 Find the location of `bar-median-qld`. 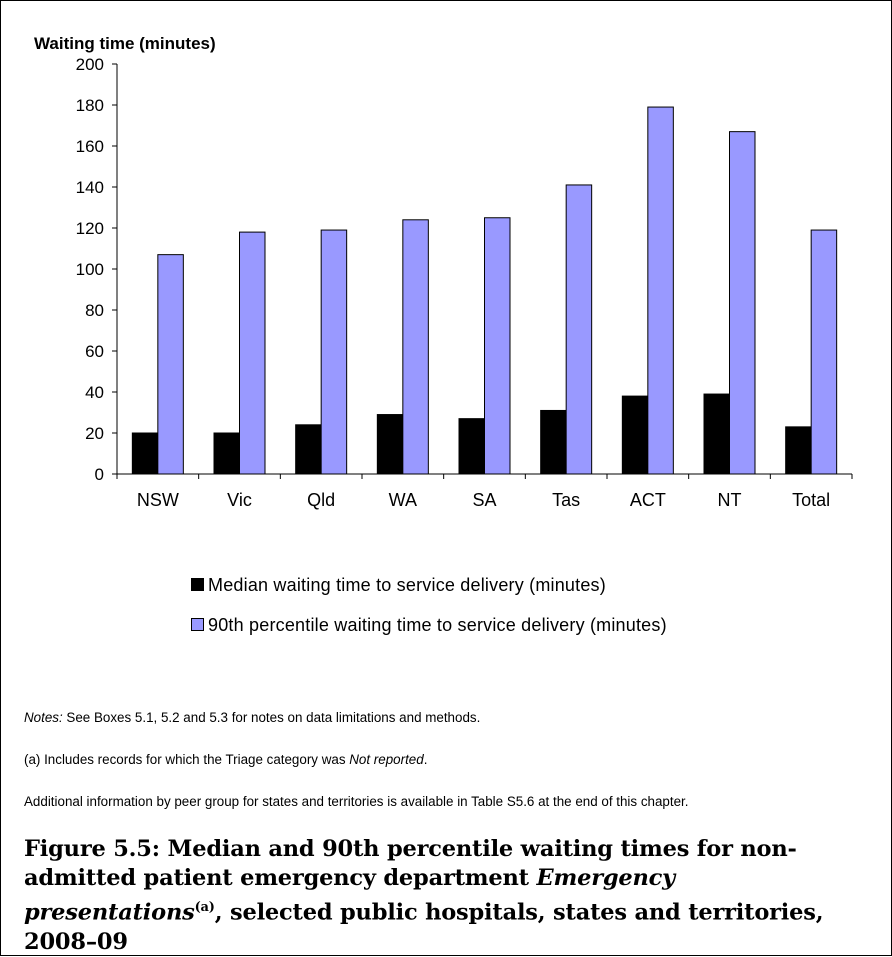

bar-median-qld is located at coordinates (308, 449).